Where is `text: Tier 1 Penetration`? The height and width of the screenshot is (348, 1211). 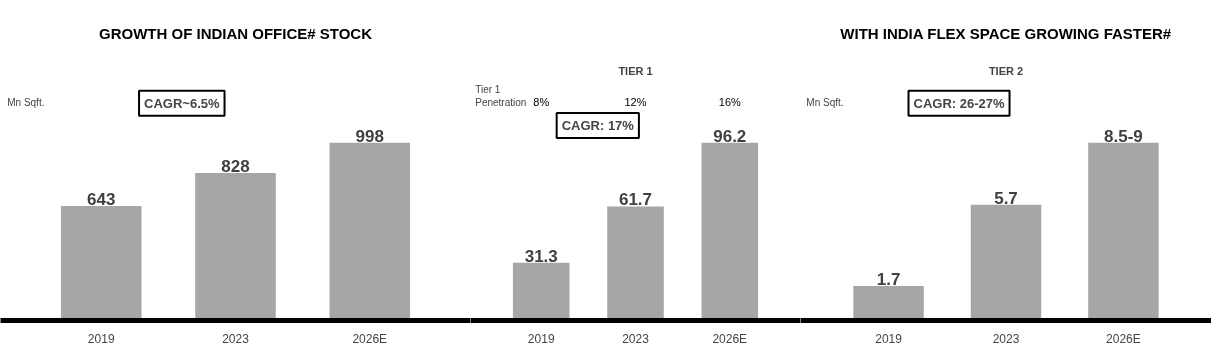 text: Tier 1 Penetration is located at coordinates (501, 95).